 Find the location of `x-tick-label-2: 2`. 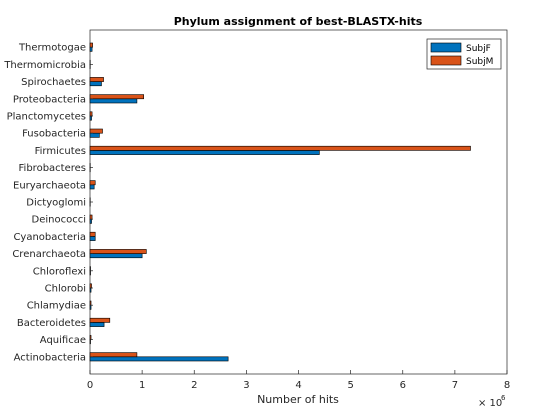

x-tick-label-2: 2 is located at coordinates (194, 385).